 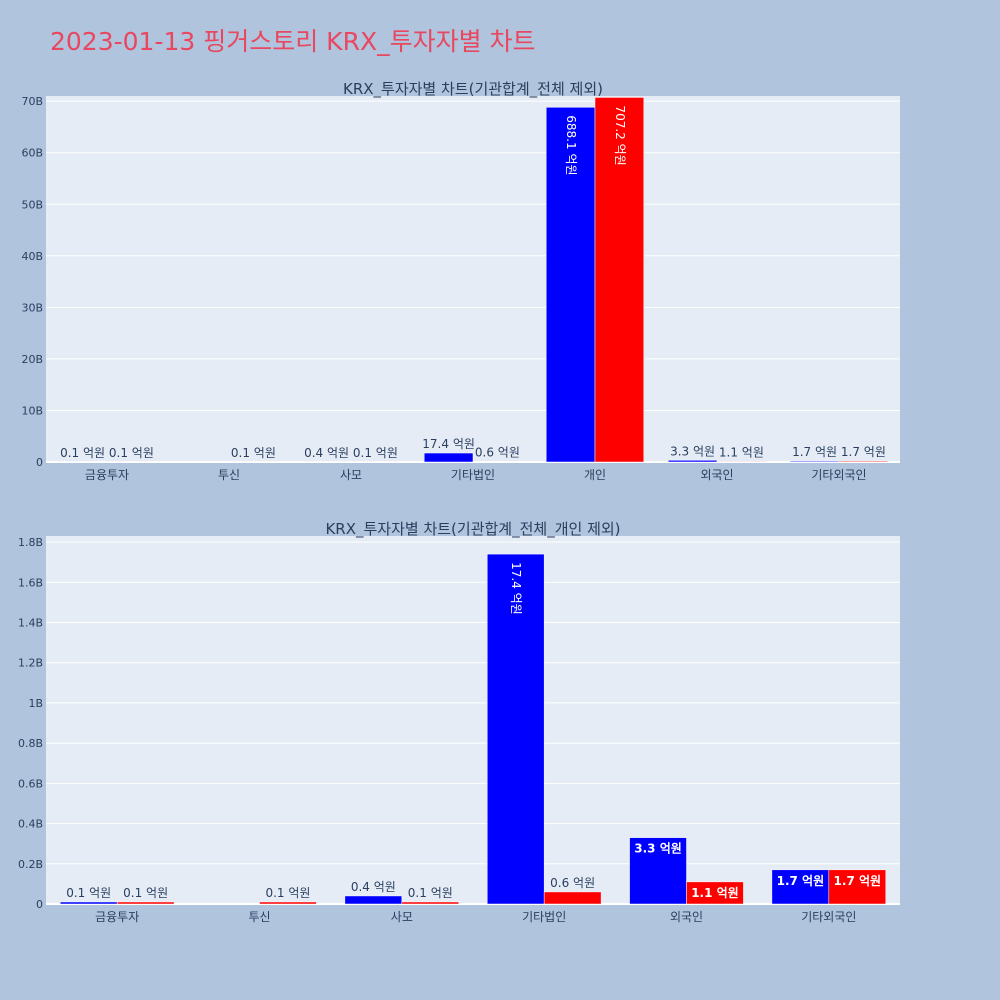 What do you see at coordinates (658, 849) in the screenshot?
I see `bottom-chart-bar-label: 3.3 억원` at bounding box center [658, 849].